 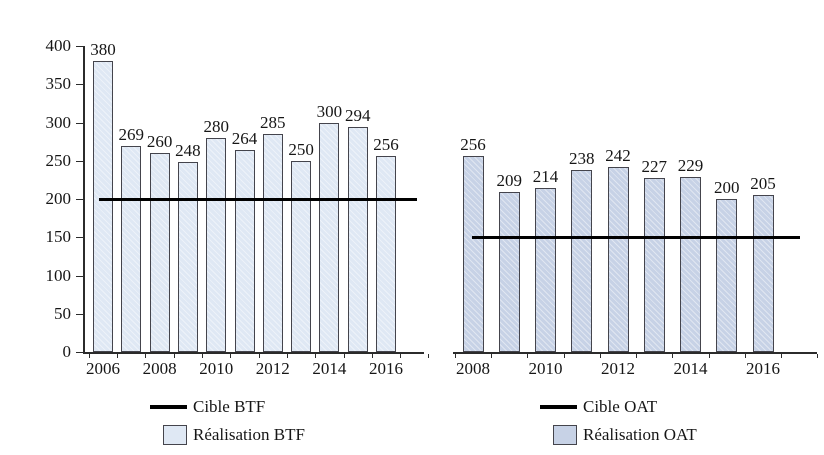 What do you see at coordinates (618, 155) in the screenshot?
I see `bar-value-label: 242` at bounding box center [618, 155].